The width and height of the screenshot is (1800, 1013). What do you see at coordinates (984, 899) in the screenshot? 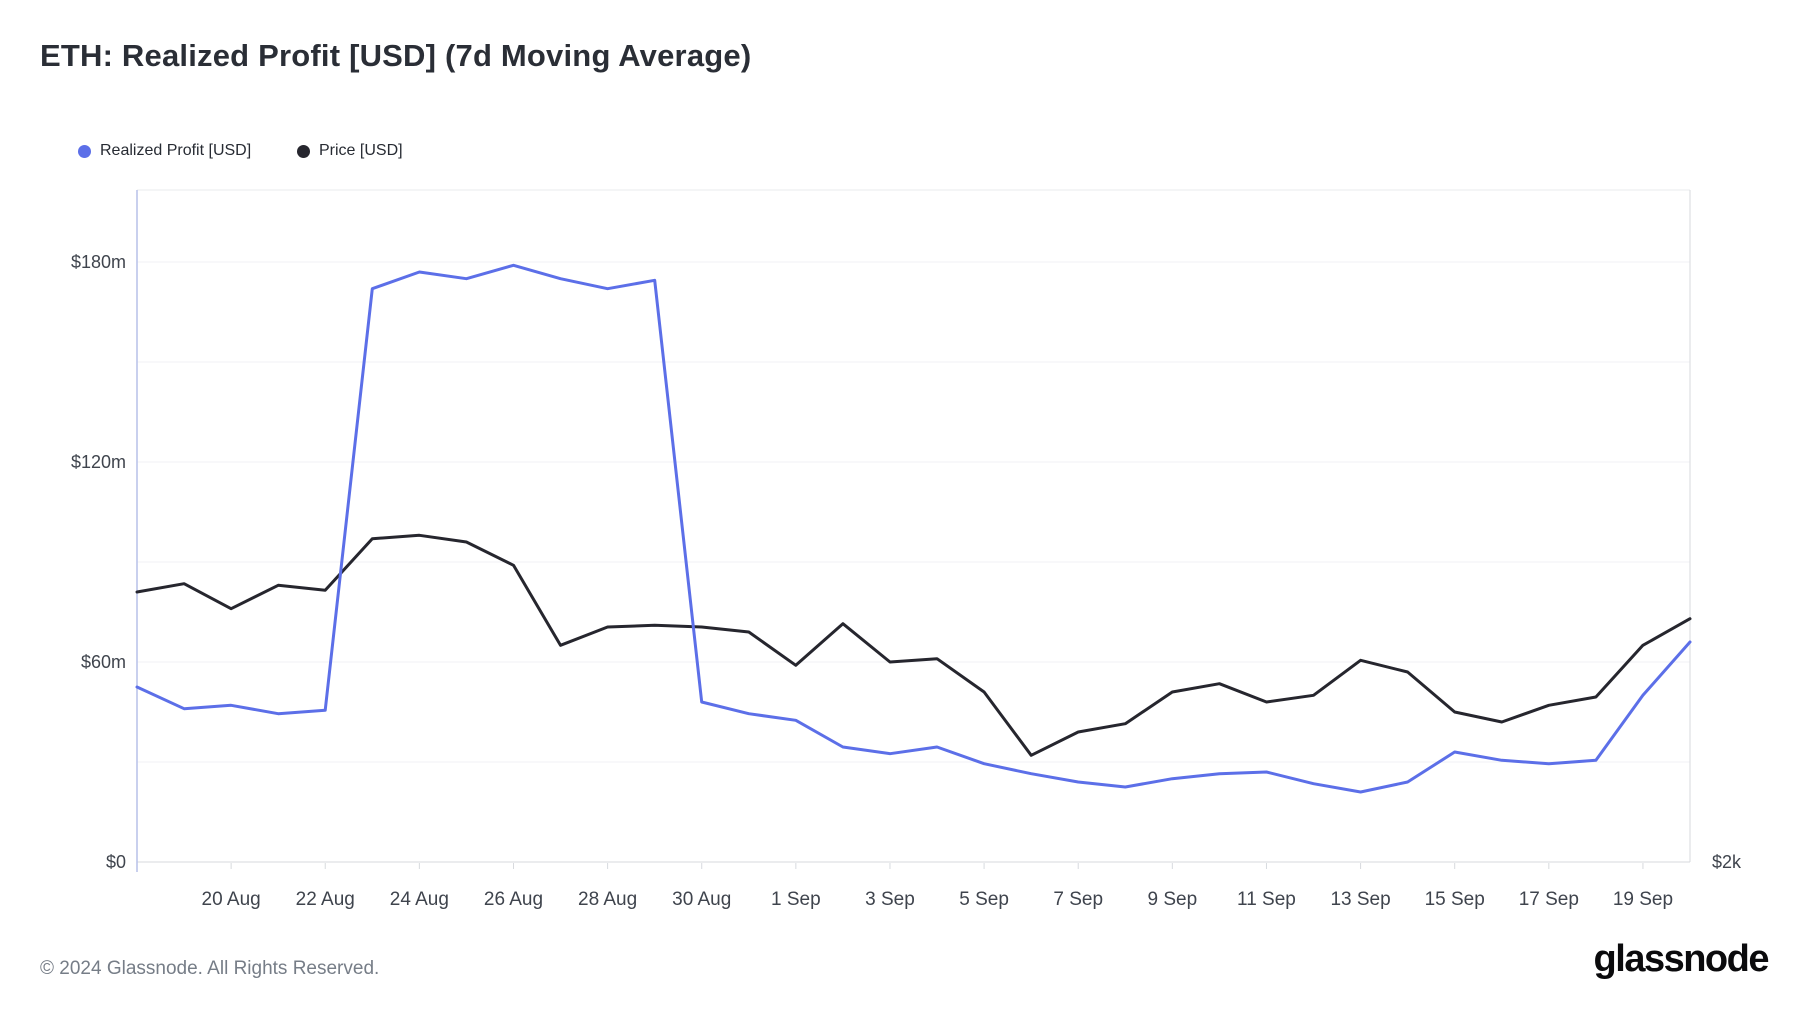
I see `x-axis-label-5-Sep: 5 Sep` at bounding box center [984, 899].